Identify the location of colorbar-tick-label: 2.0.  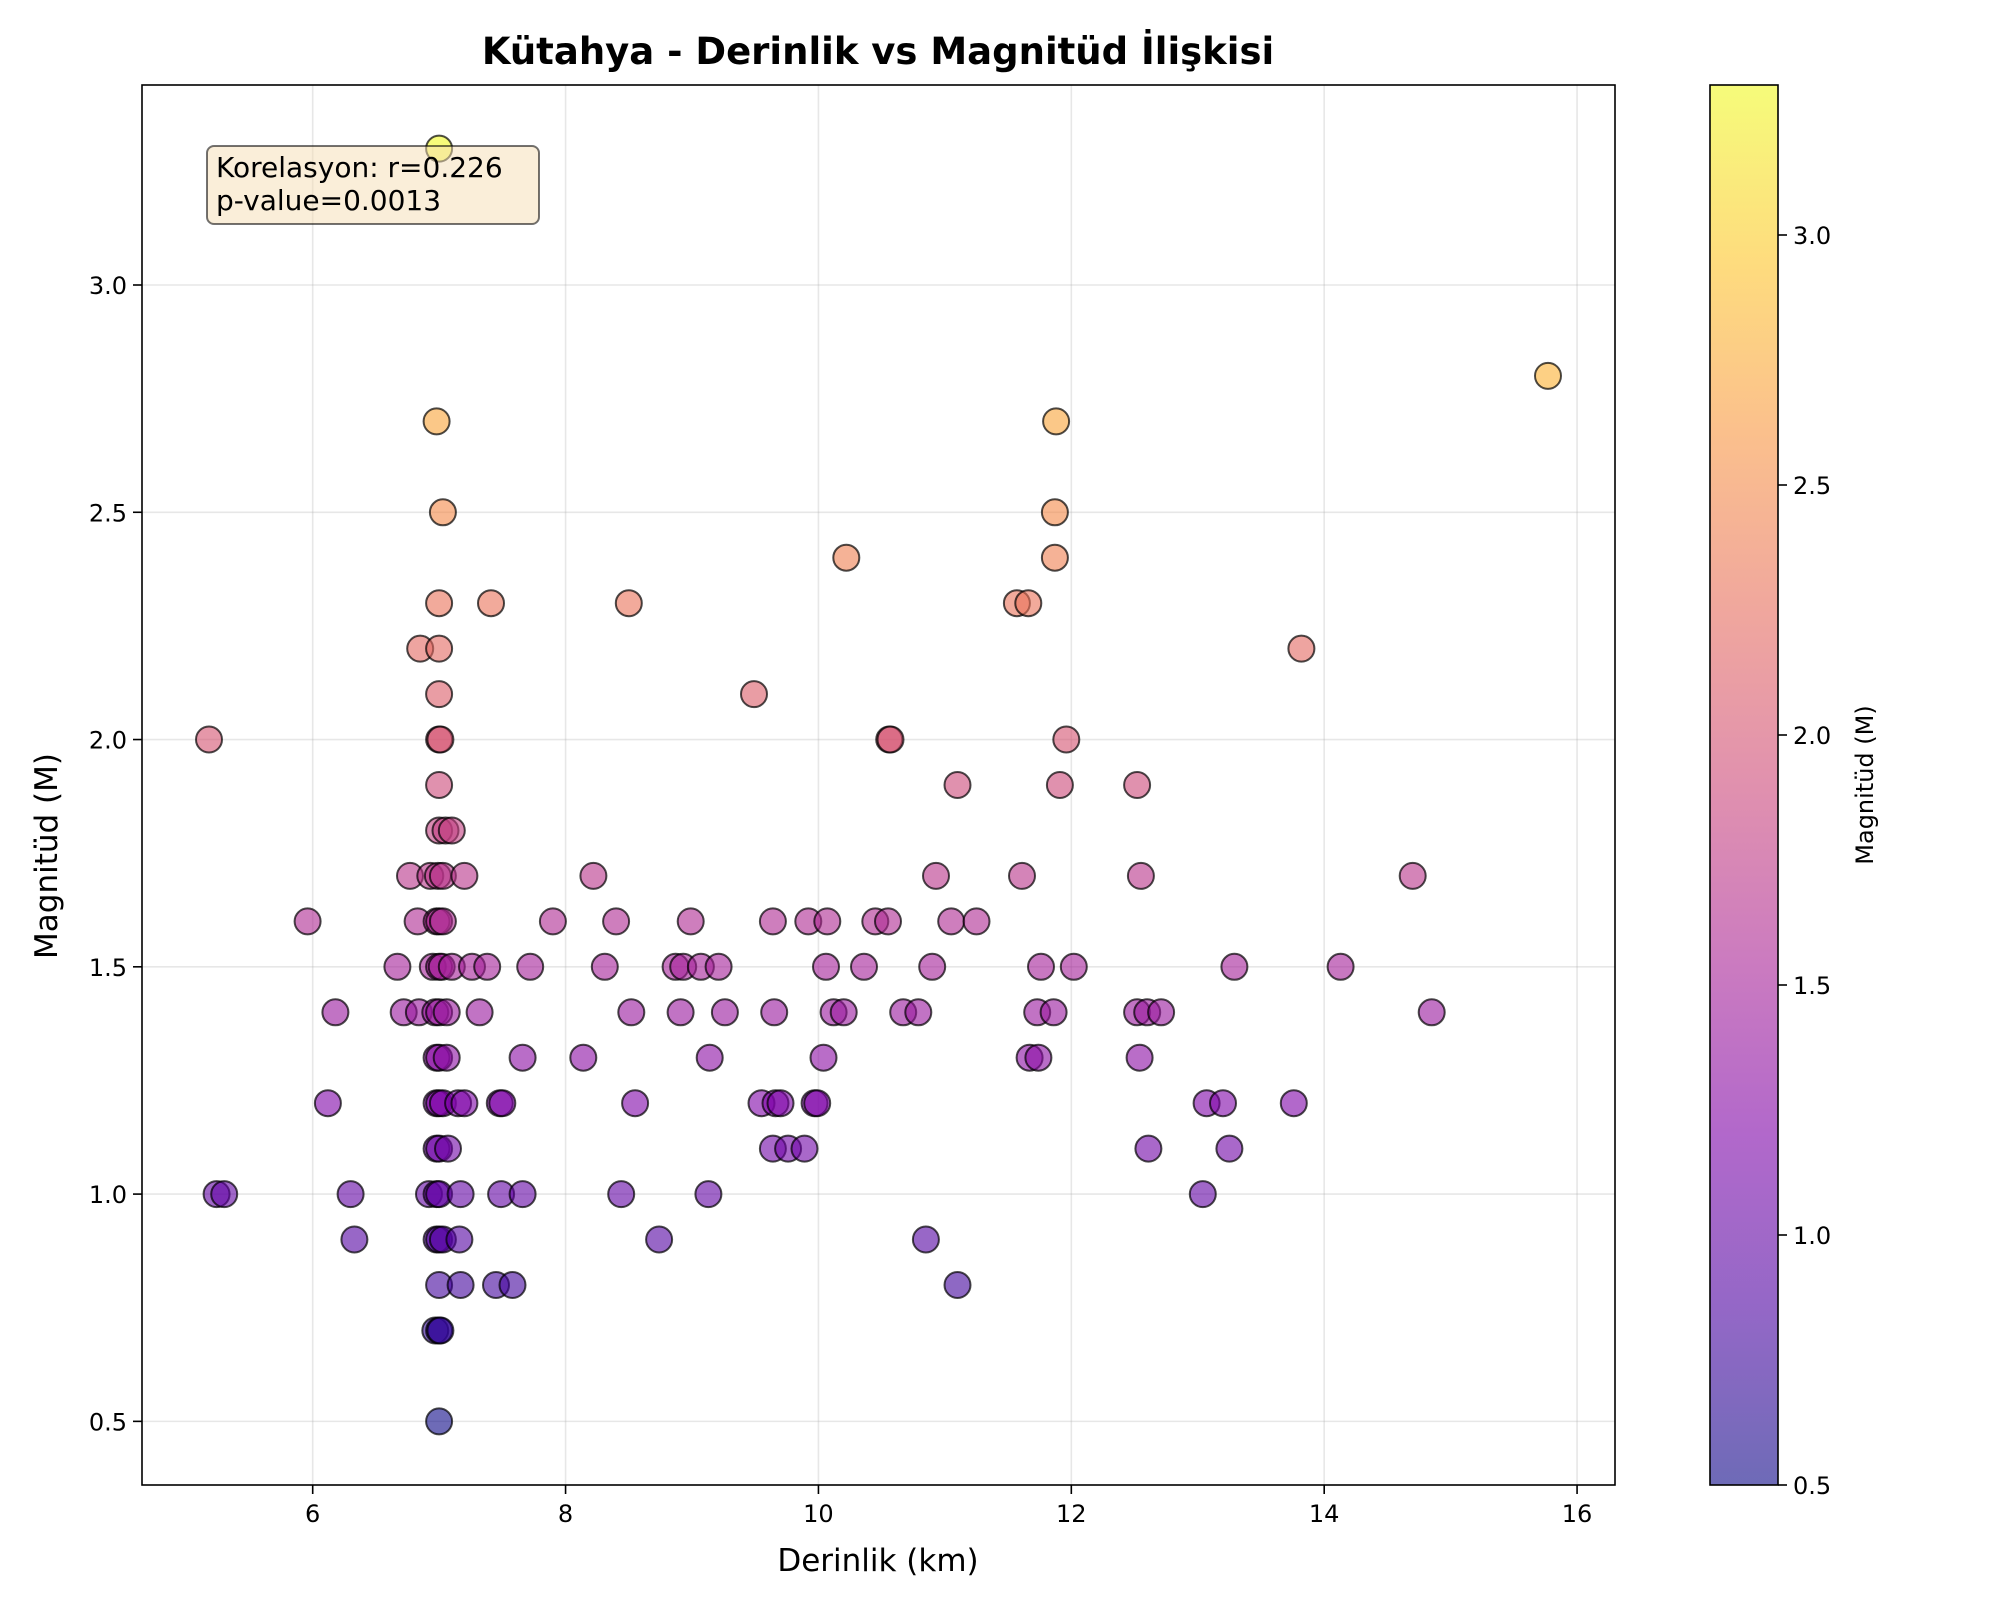
(1812, 736).